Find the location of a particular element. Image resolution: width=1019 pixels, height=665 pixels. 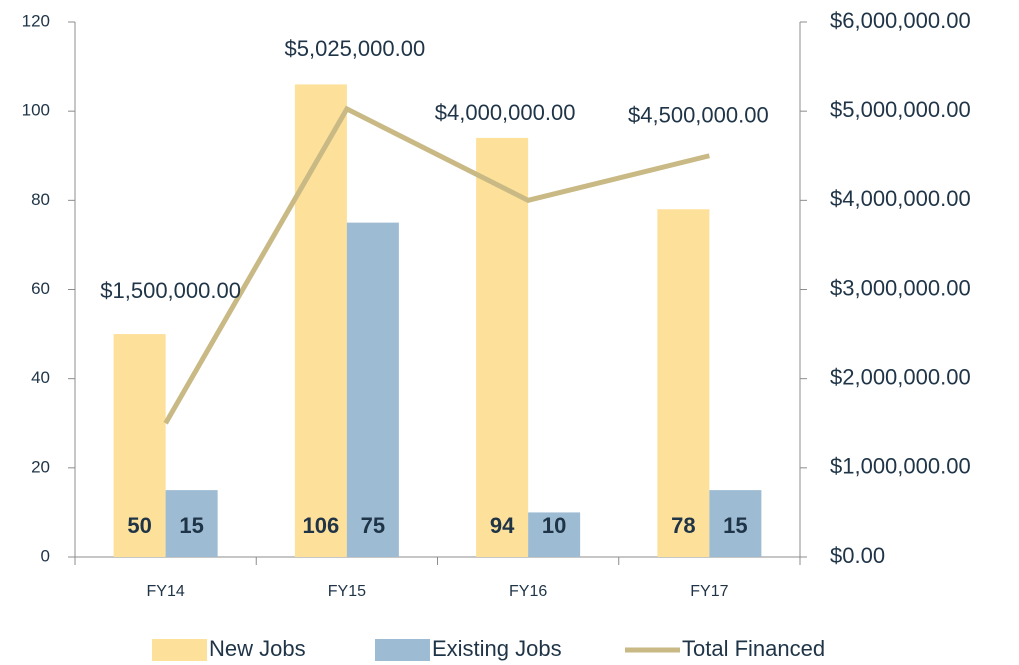

bar-label: 50 is located at coordinates (139, 525).